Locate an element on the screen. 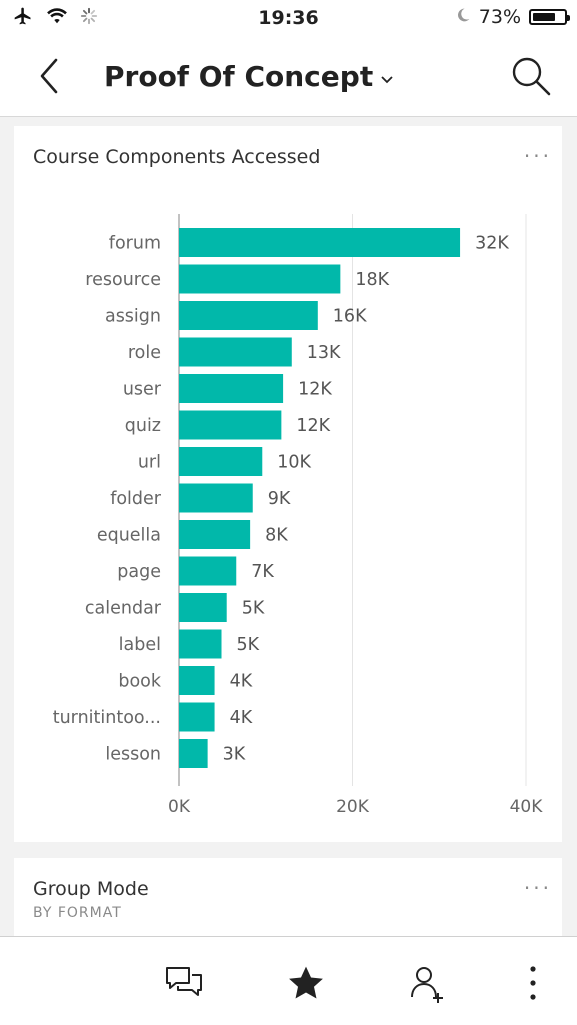  comments-icon is located at coordinates (184, 981).